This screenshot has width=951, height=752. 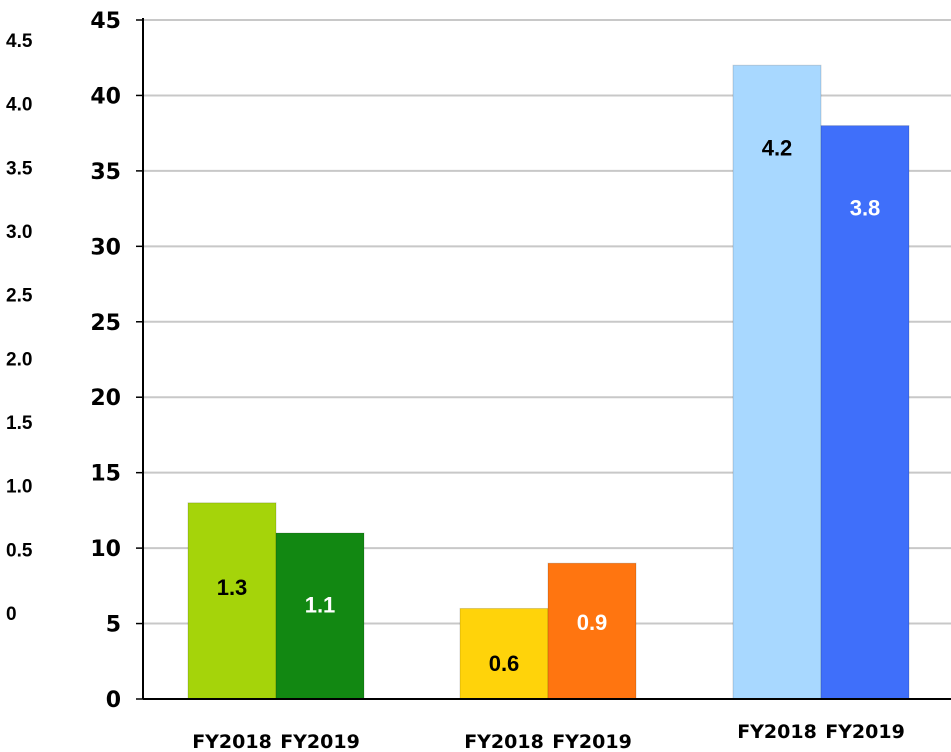 I want to click on y-tick-label-outer: 4.0, so click(x=19, y=105).